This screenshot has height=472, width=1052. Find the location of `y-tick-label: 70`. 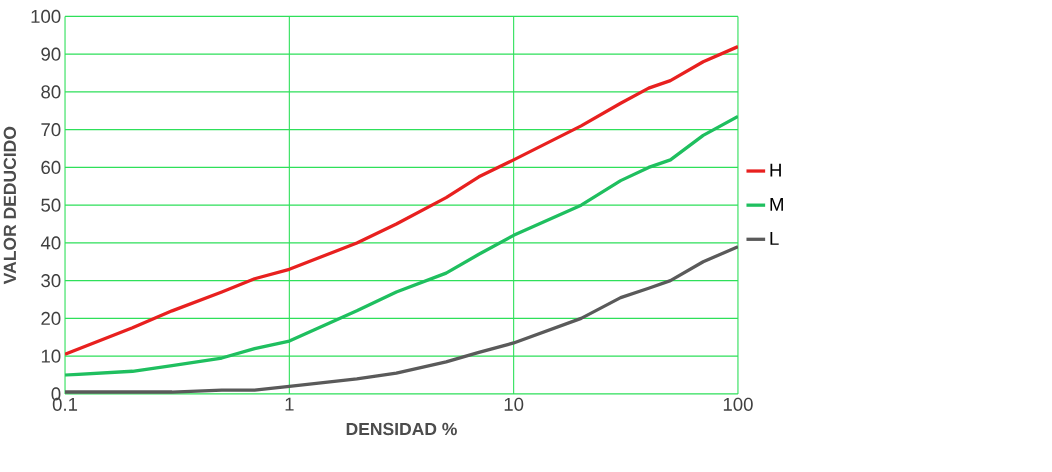

y-tick-label: 70 is located at coordinates (51, 130).